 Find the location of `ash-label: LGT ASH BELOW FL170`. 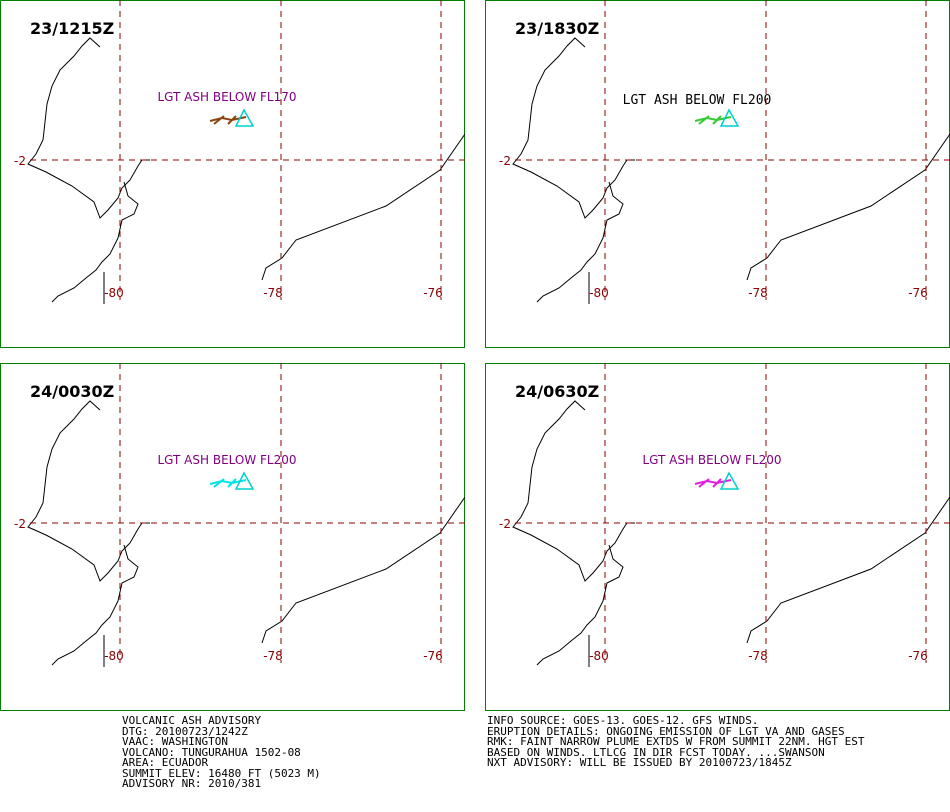

ash-label: LGT ASH BELOW FL170 is located at coordinates (226, 97).